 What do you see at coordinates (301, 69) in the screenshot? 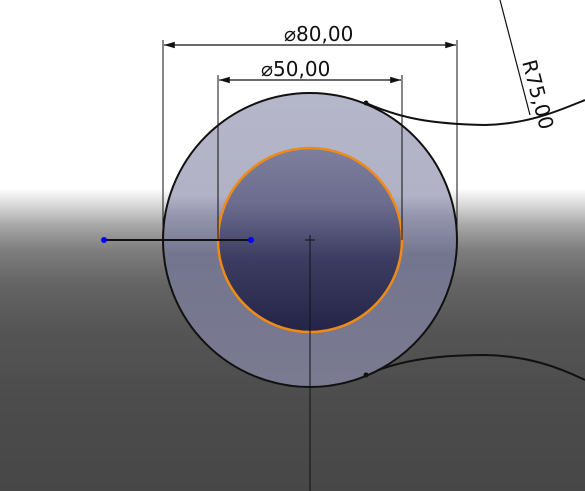
I see `inner-diameter-value: 50,00` at bounding box center [301, 69].